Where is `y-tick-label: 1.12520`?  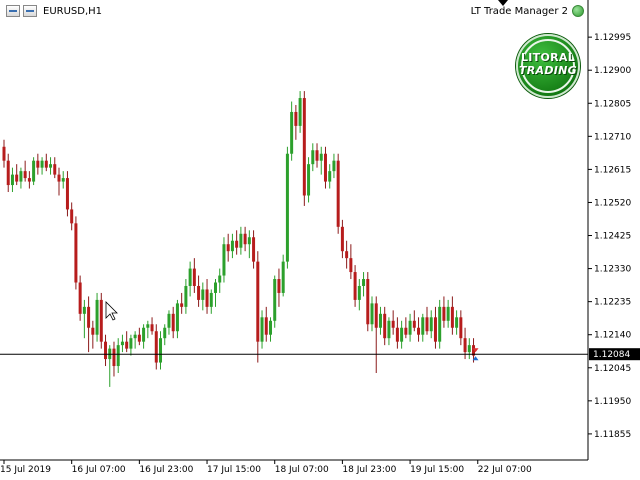 y-tick-label: 1.12520 is located at coordinates (612, 203).